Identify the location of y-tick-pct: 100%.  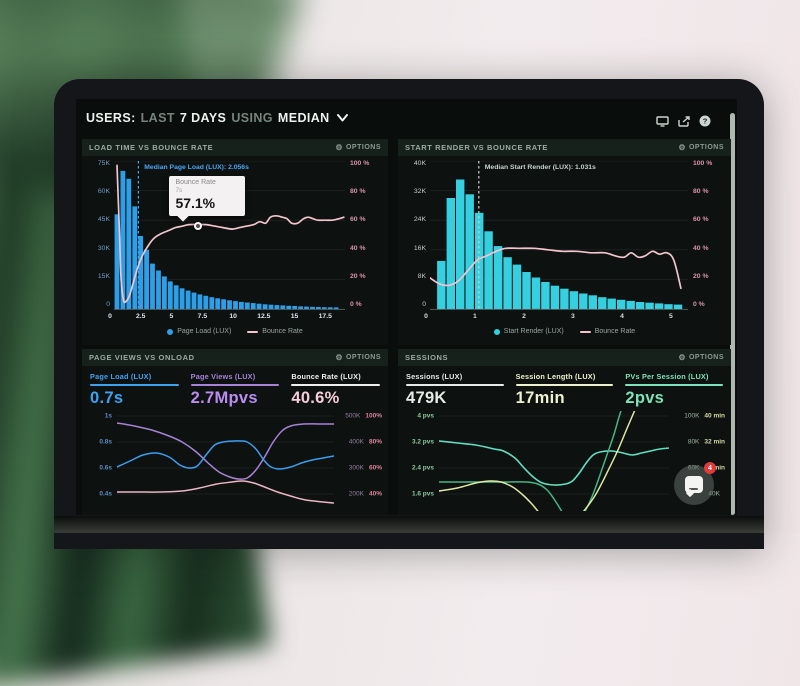
(373, 416).